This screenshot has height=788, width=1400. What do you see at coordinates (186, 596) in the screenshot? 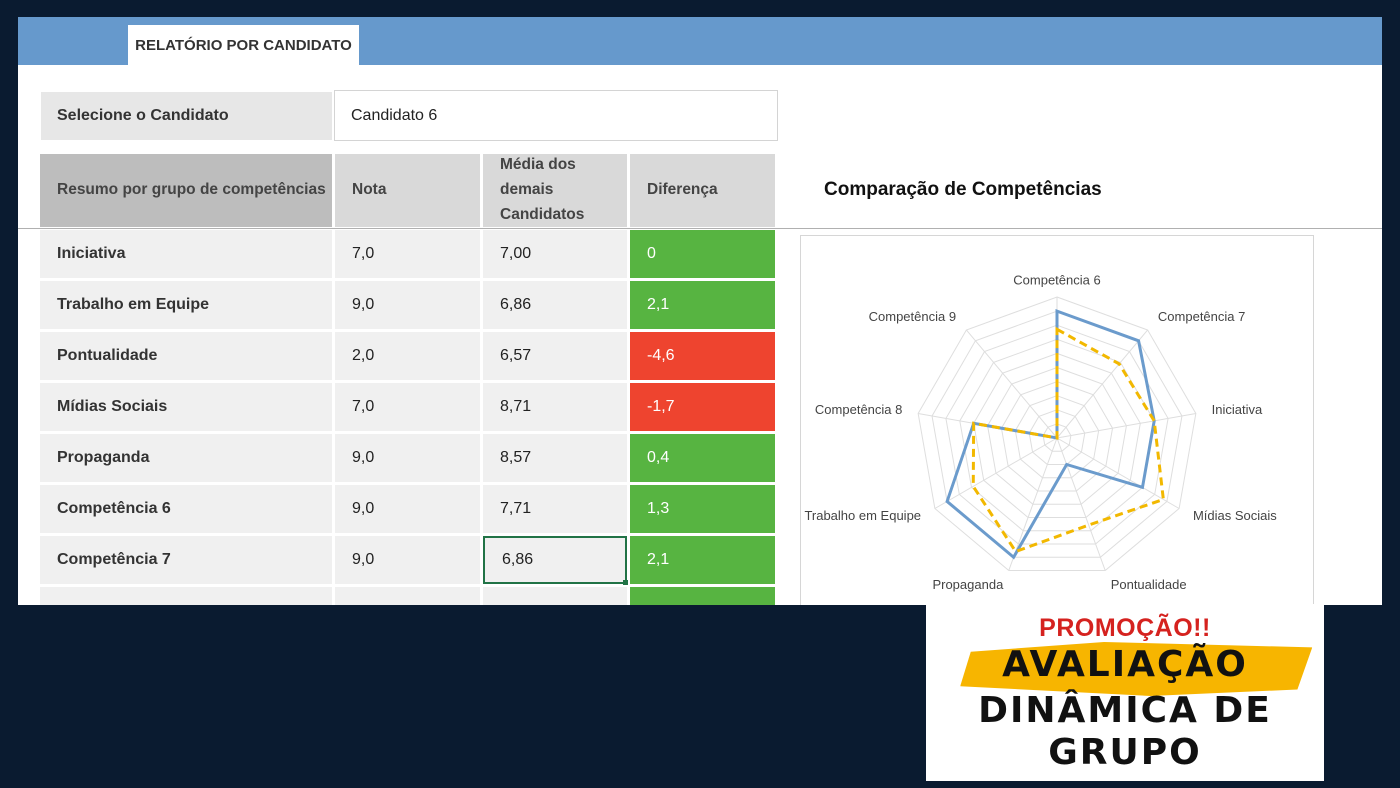
I see `competency-name` at bounding box center [186, 596].